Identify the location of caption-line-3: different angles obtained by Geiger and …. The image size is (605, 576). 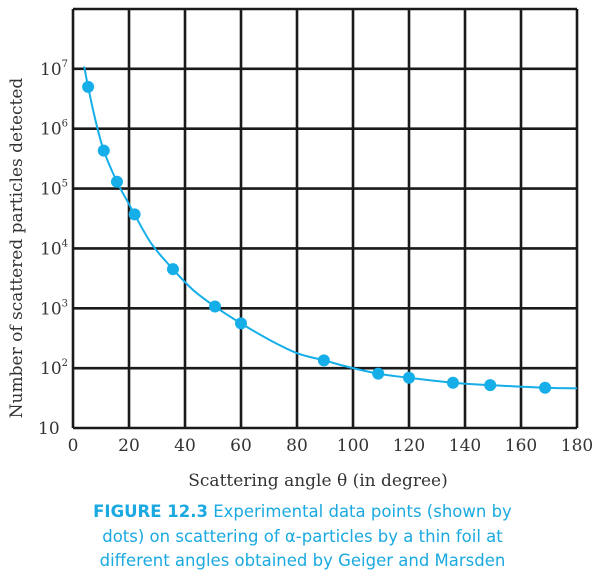
(302, 560).